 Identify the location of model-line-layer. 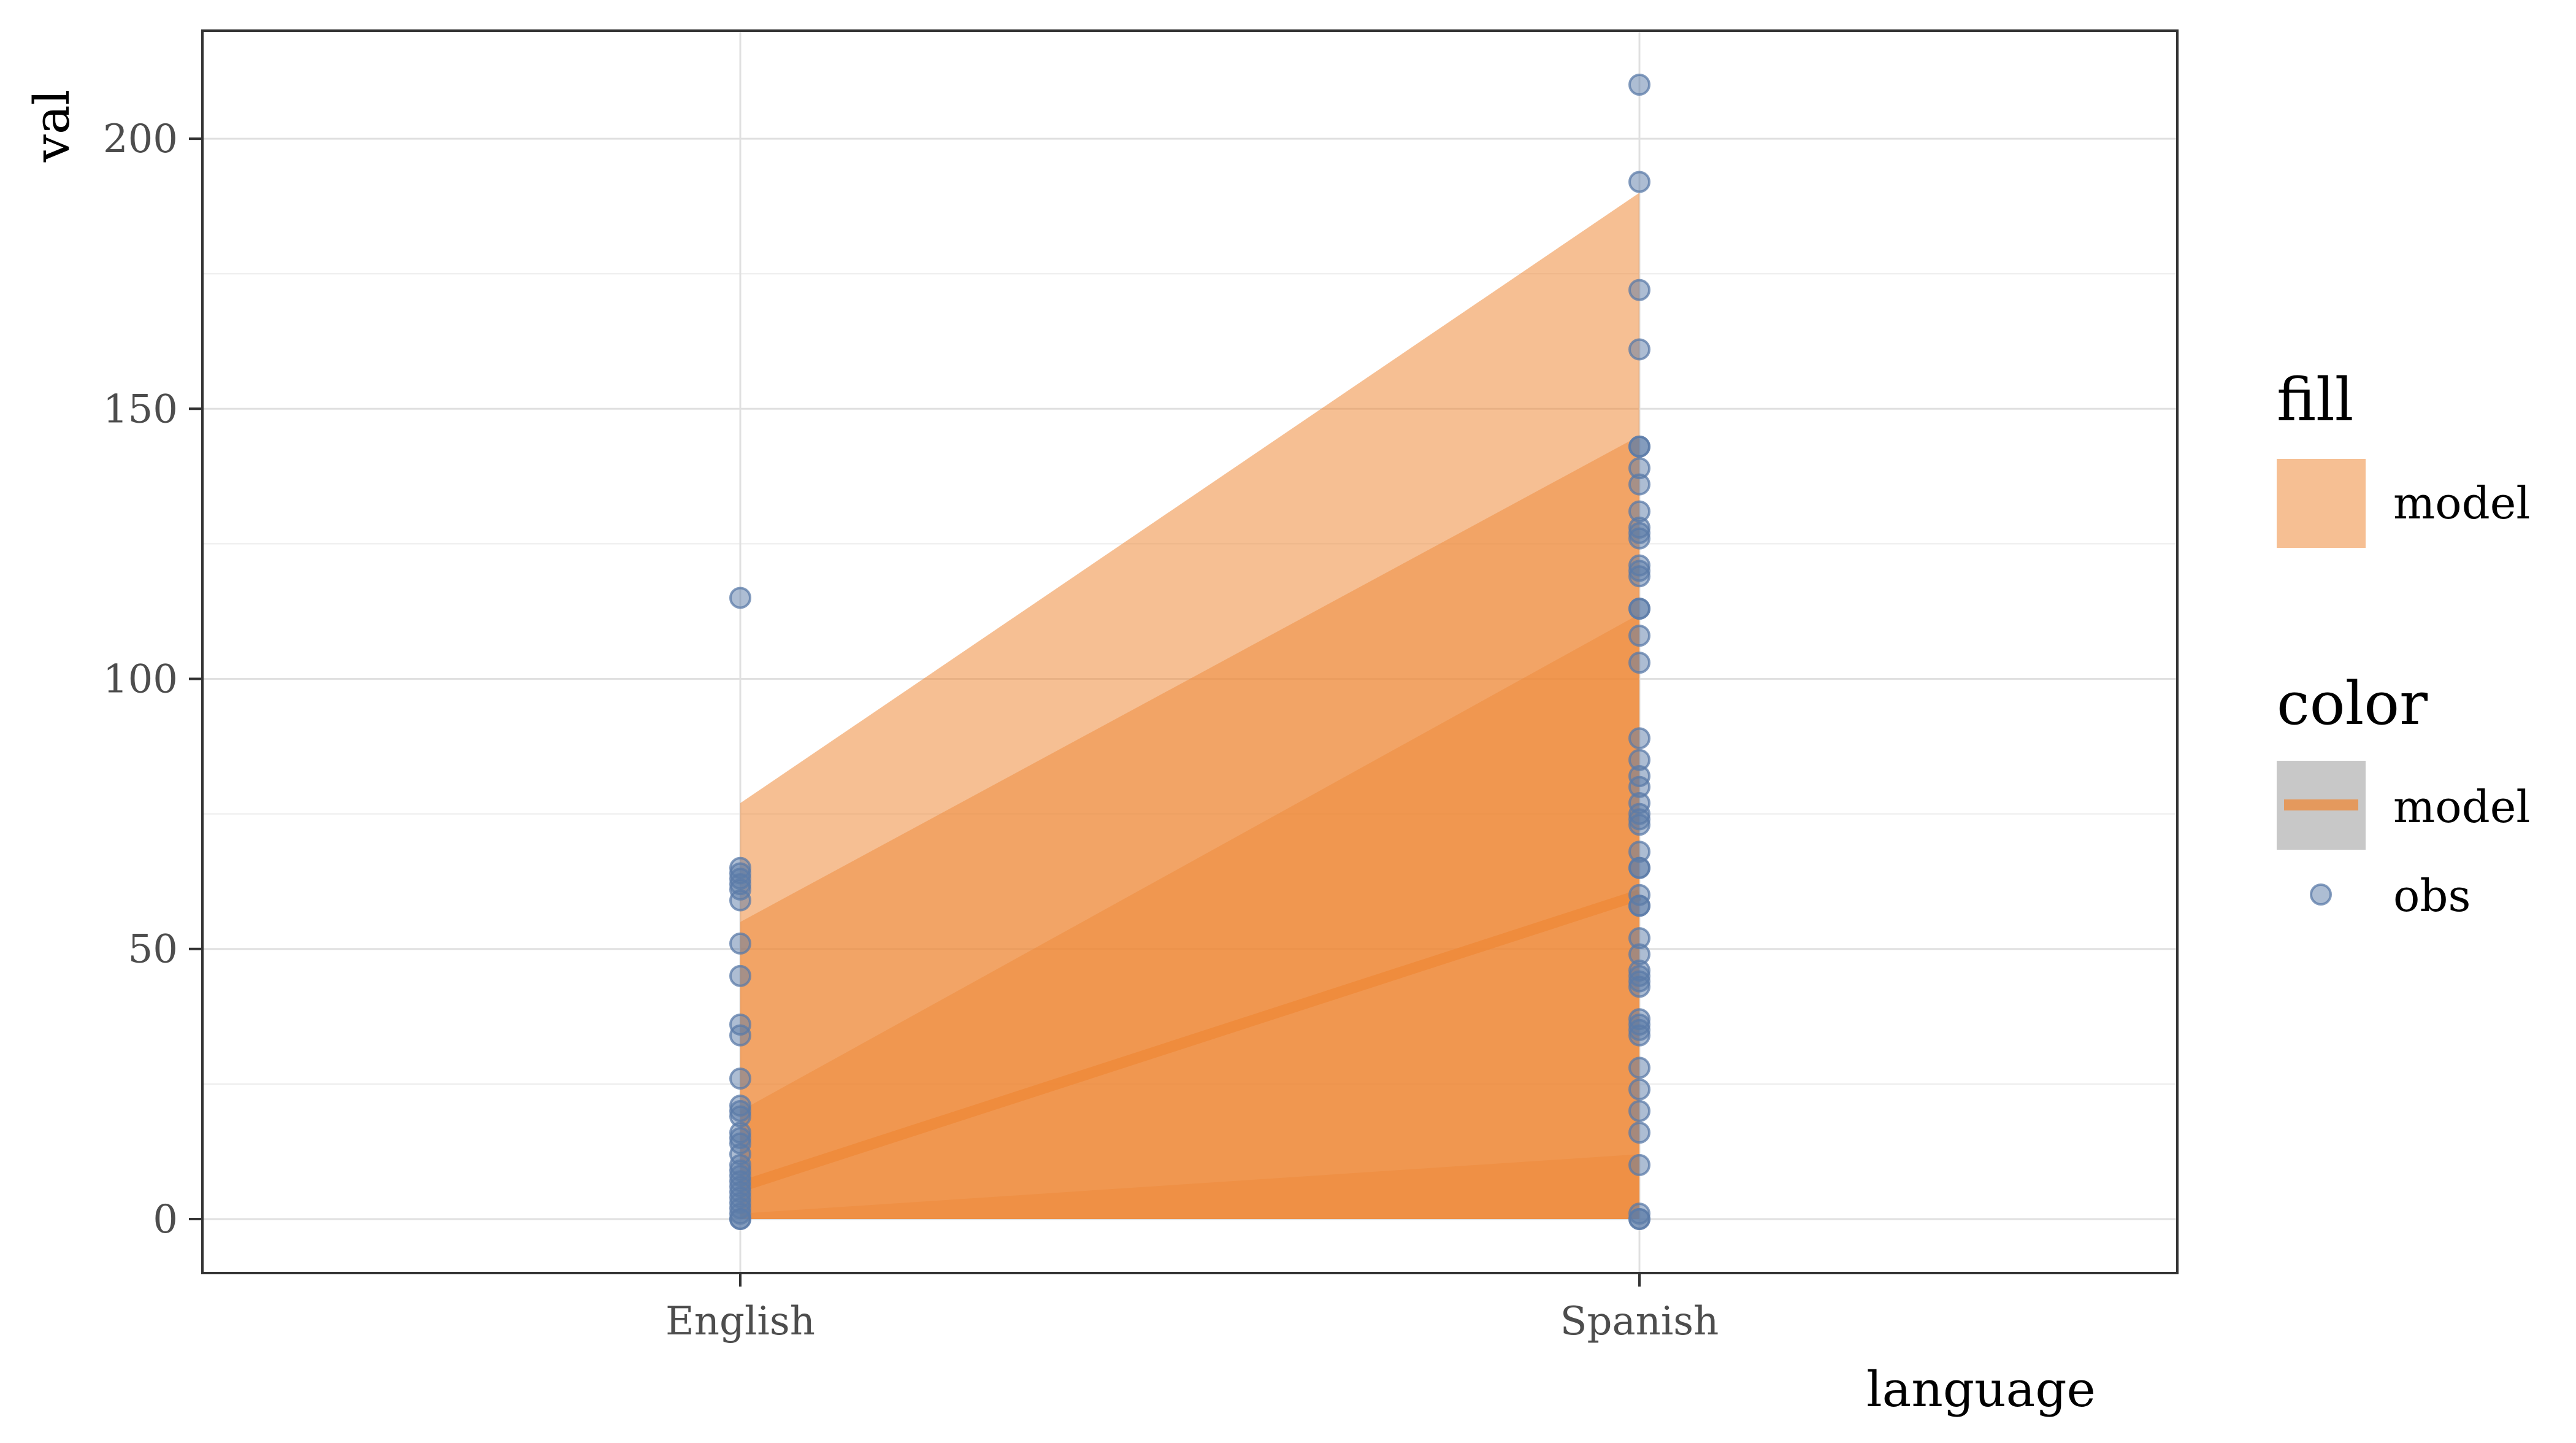
(1189, 1041).